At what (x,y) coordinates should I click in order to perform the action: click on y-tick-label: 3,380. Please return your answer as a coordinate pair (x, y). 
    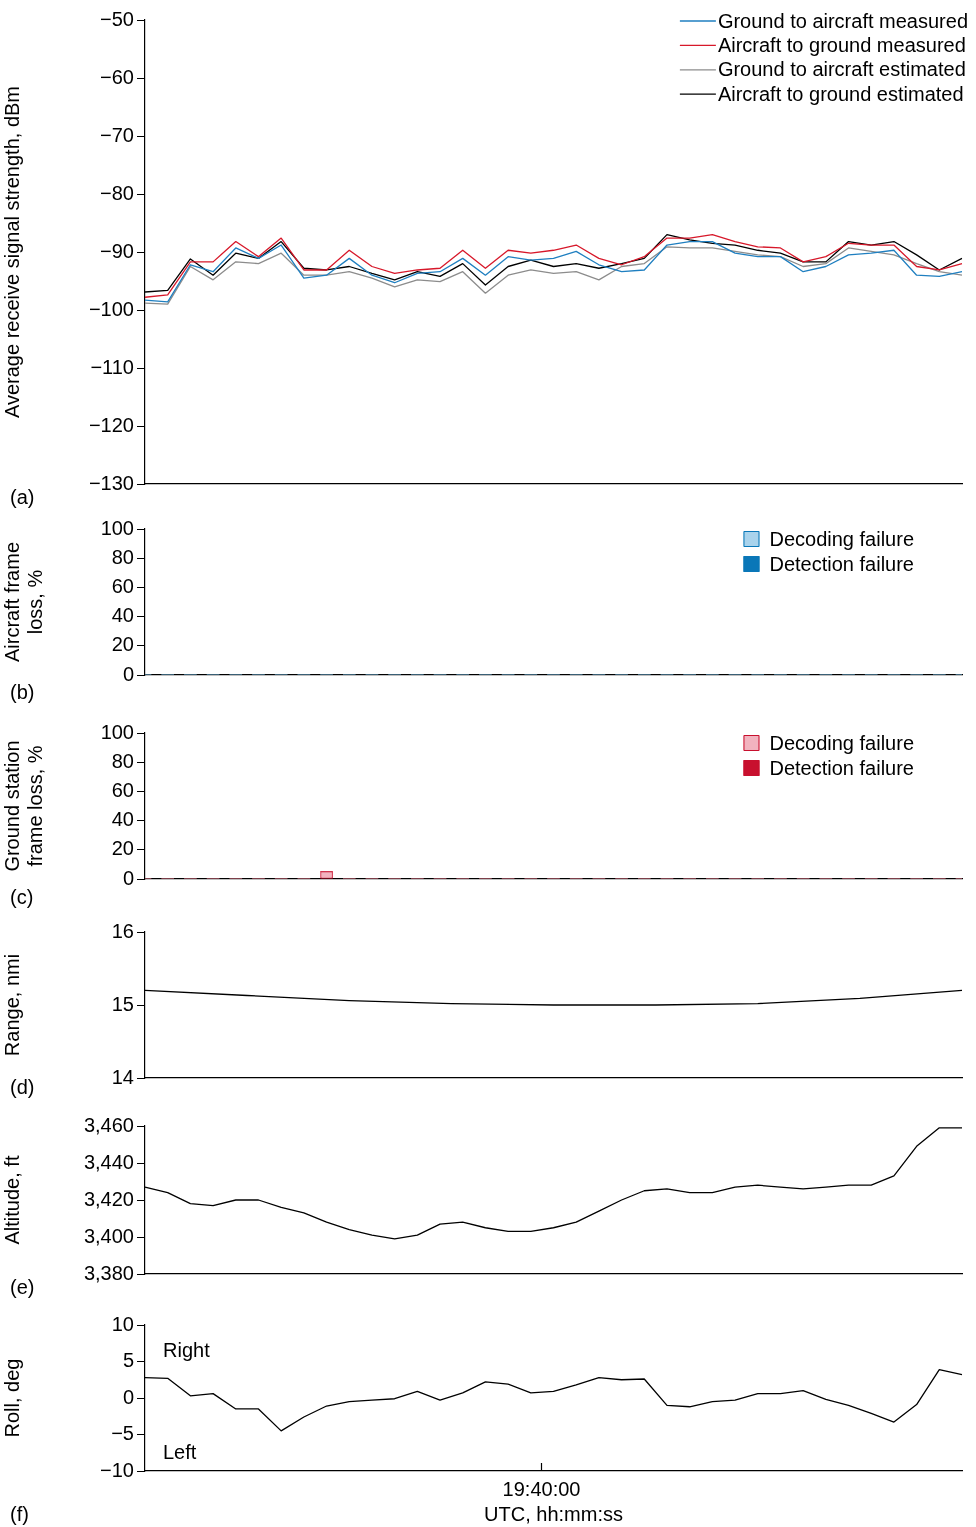
    Looking at the image, I should click on (108, 1272).